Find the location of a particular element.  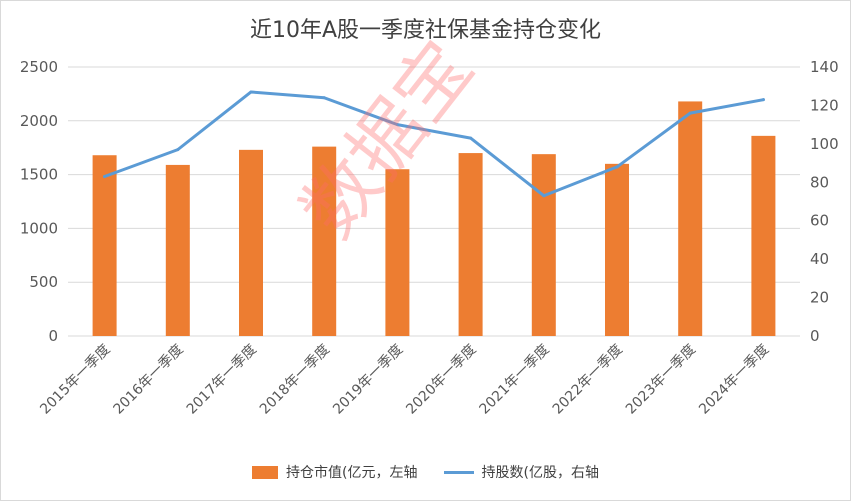

left-axis-tick-label: 2500 is located at coordinates (39, 67).